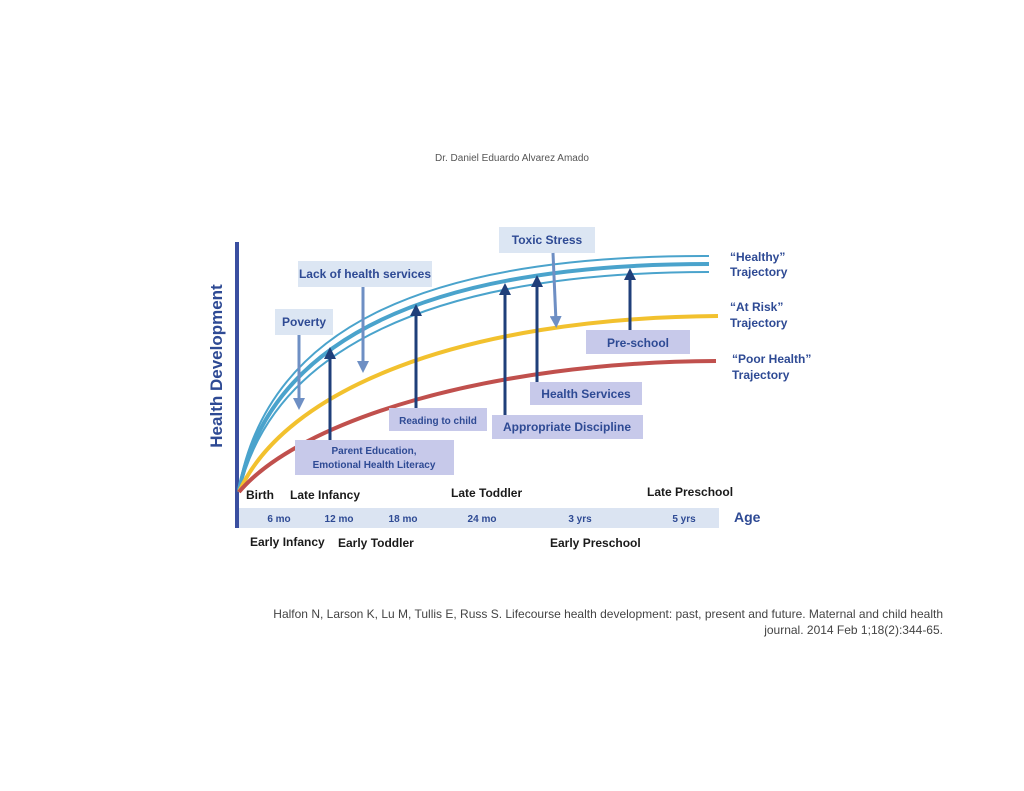 The height and width of the screenshot is (791, 1024). Describe the element at coordinates (684, 519) in the screenshot. I see `age-tick-5yrs: 5 yrs` at that location.